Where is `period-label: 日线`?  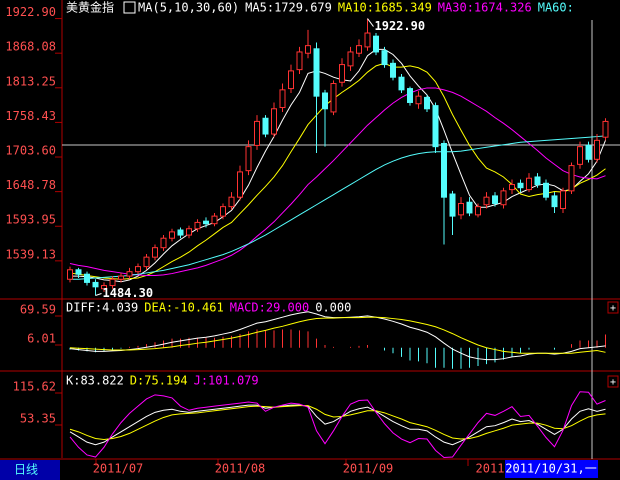
period-label: 日线 is located at coordinates (26, 470).